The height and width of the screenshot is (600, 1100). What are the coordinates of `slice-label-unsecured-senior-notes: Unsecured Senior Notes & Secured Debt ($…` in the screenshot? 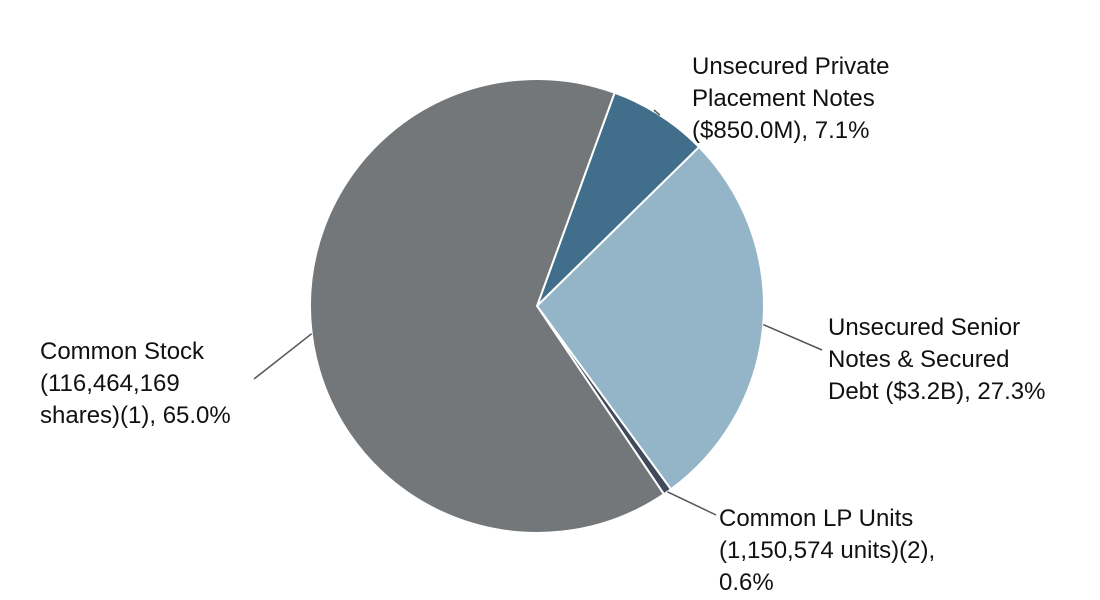 It's located at (936, 359).